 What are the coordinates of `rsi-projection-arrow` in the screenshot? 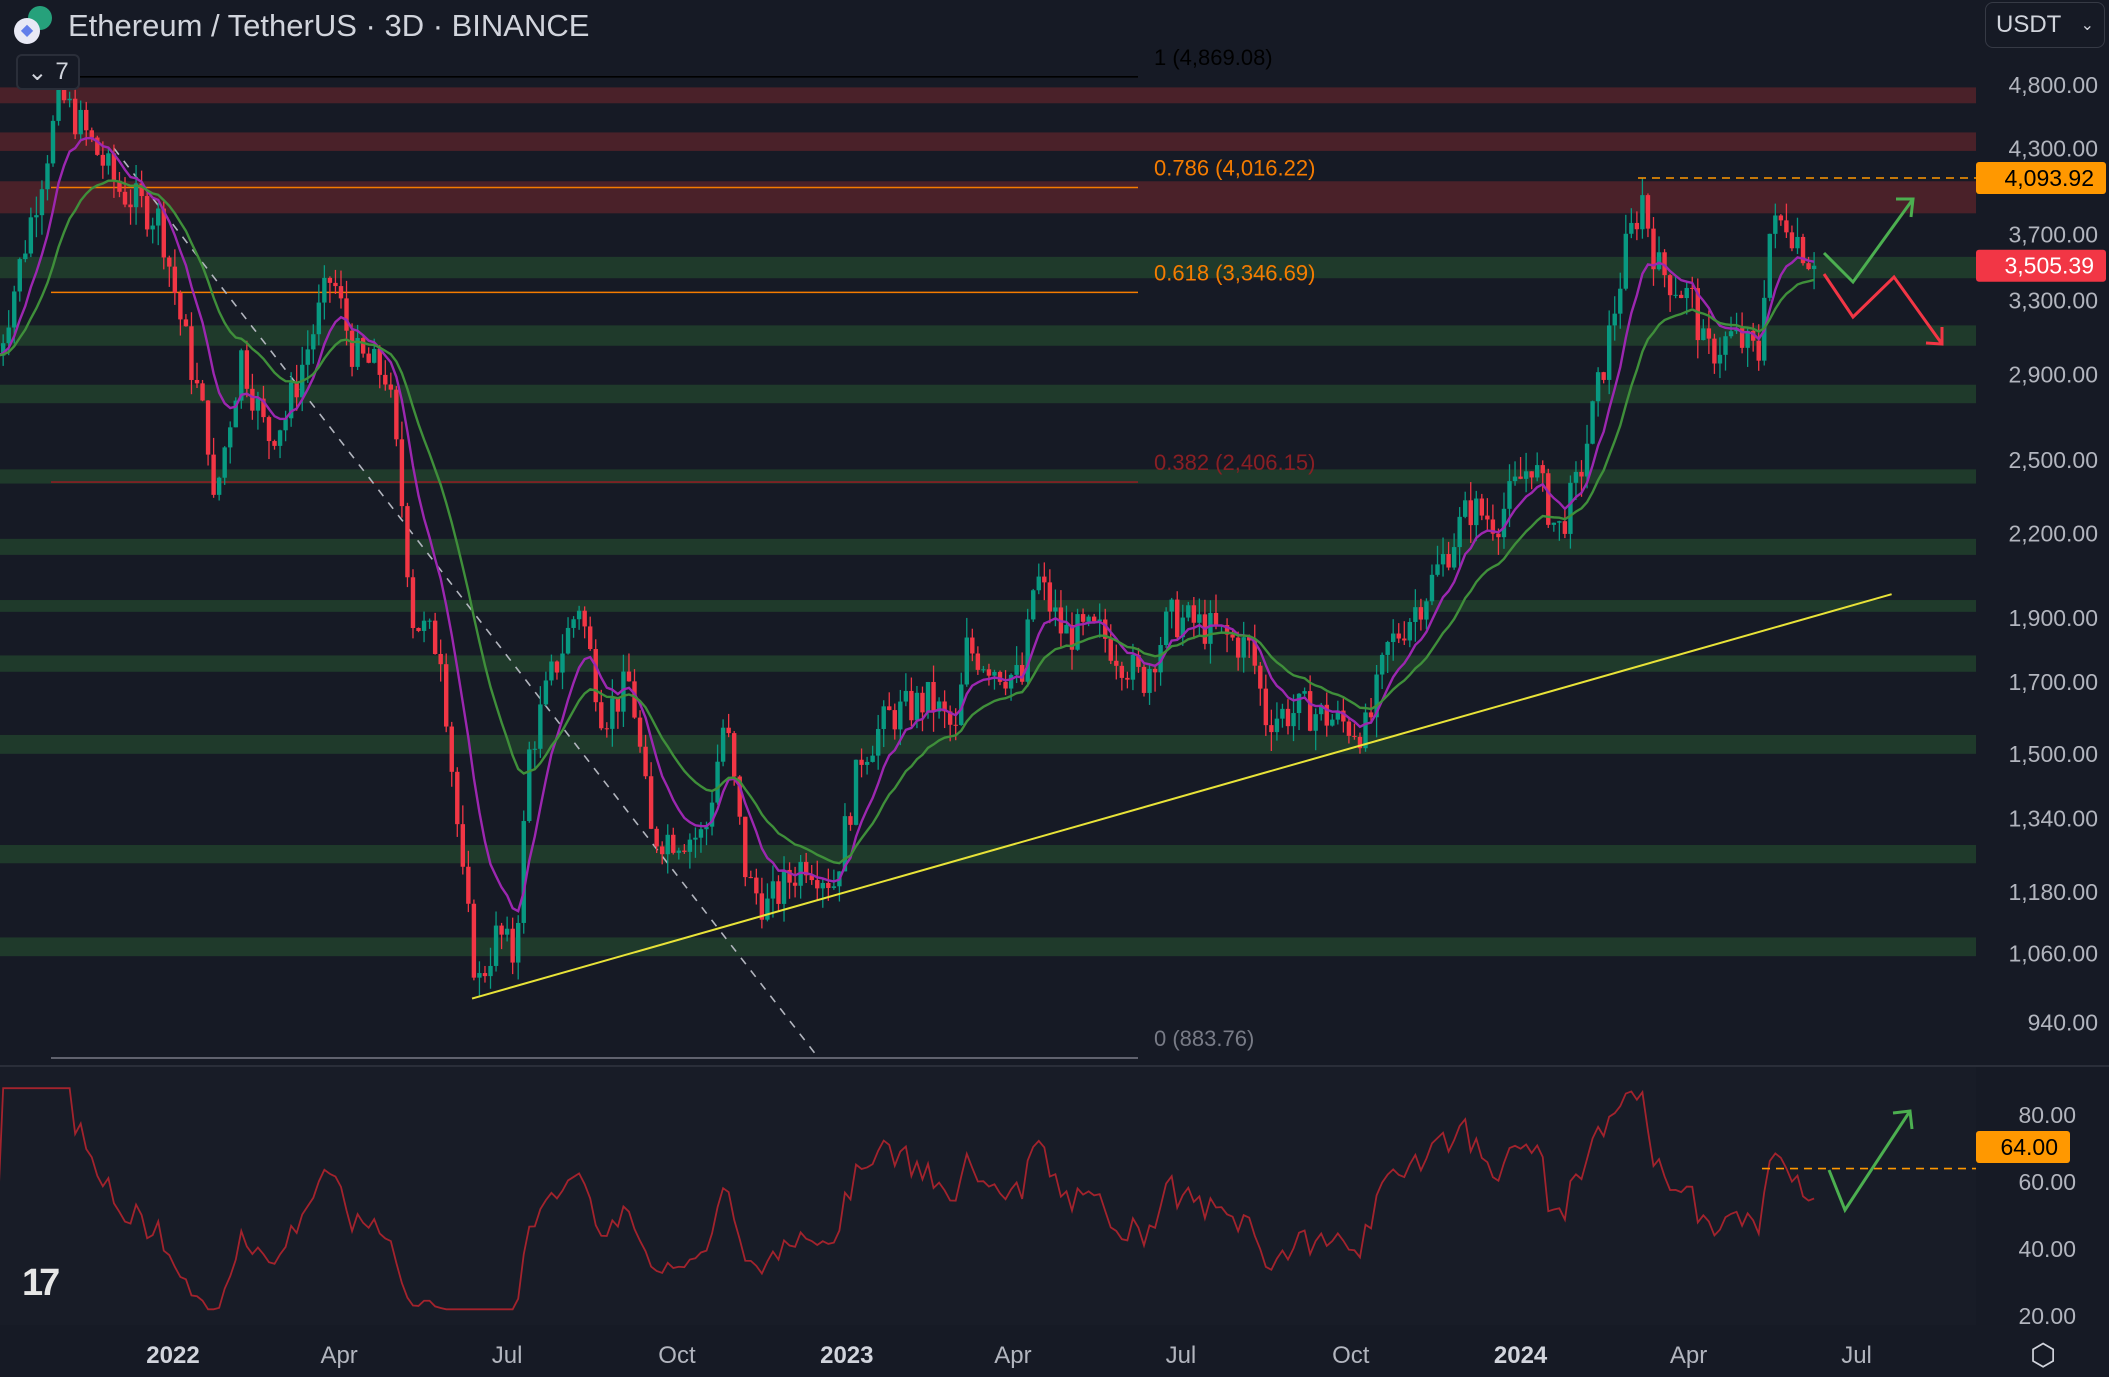 It's located at (1869, 1162).